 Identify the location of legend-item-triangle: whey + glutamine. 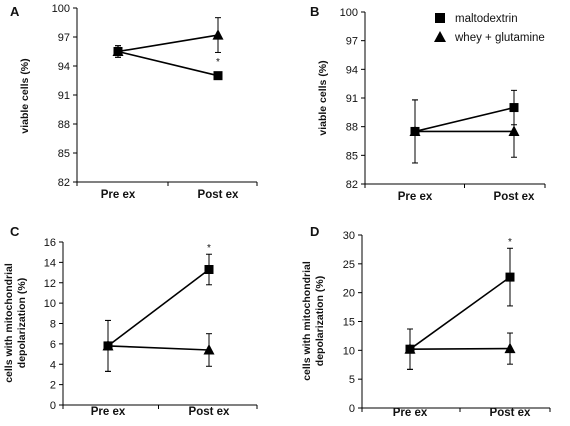
(489, 37).